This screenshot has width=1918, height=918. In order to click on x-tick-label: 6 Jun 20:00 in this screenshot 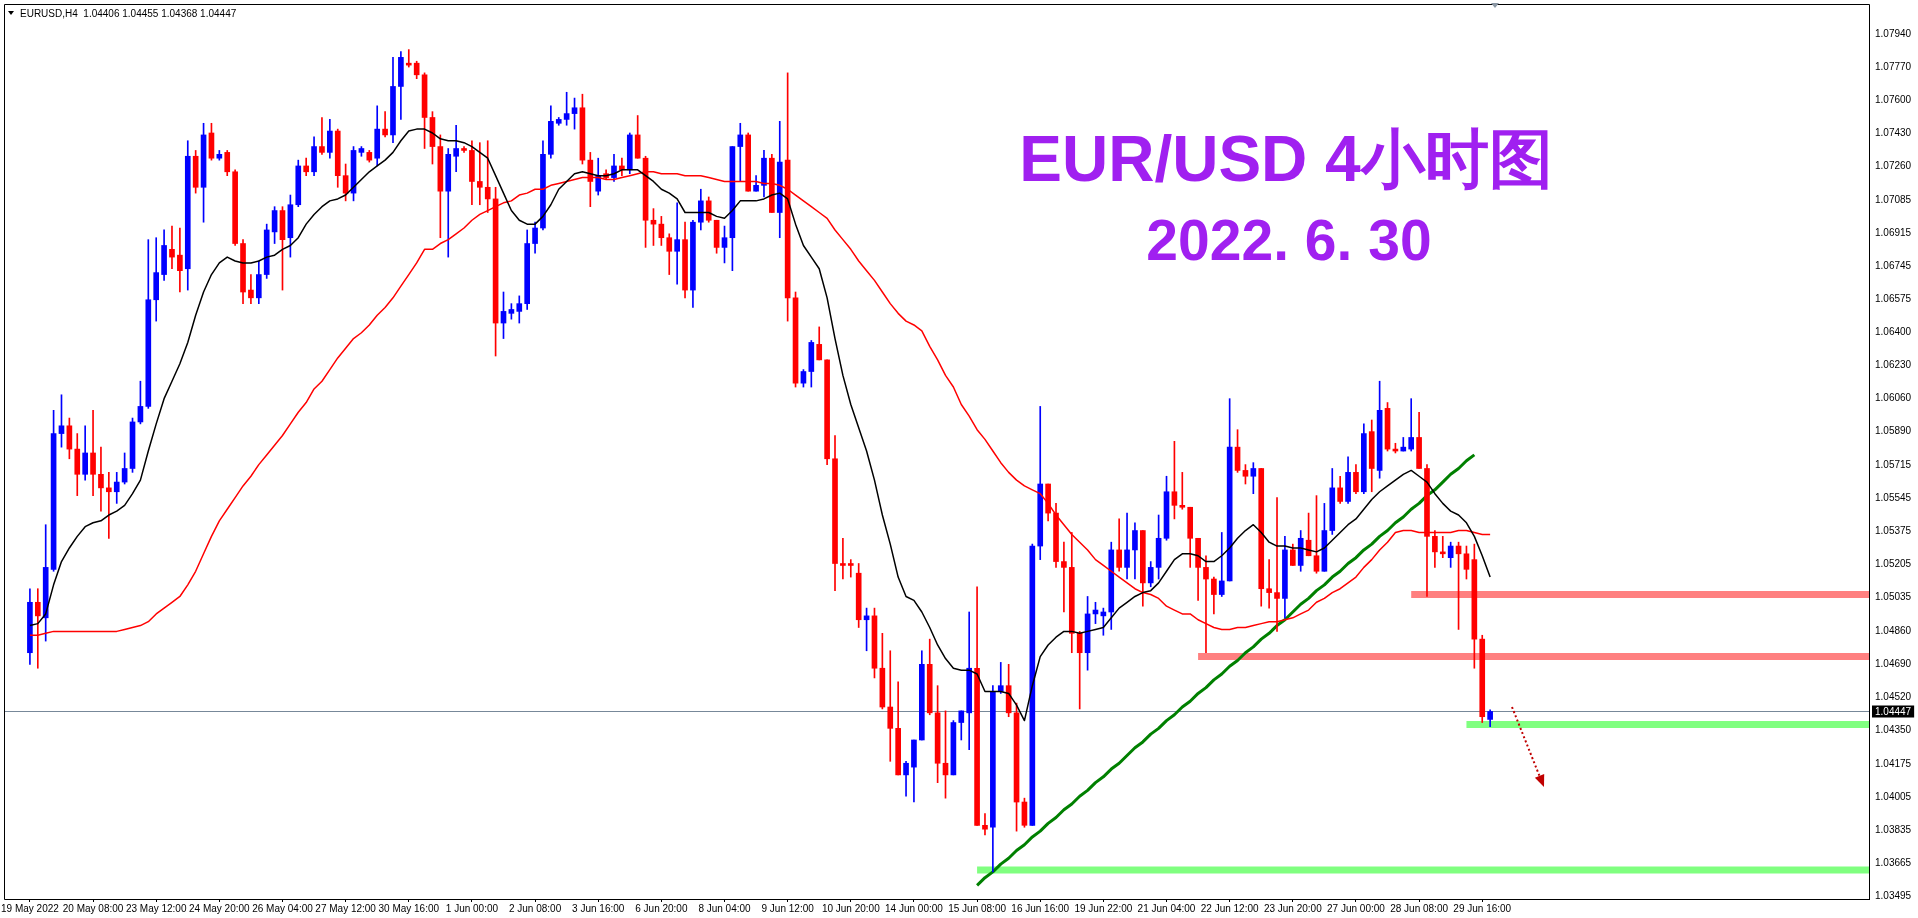, I will do `click(661, 908)`.